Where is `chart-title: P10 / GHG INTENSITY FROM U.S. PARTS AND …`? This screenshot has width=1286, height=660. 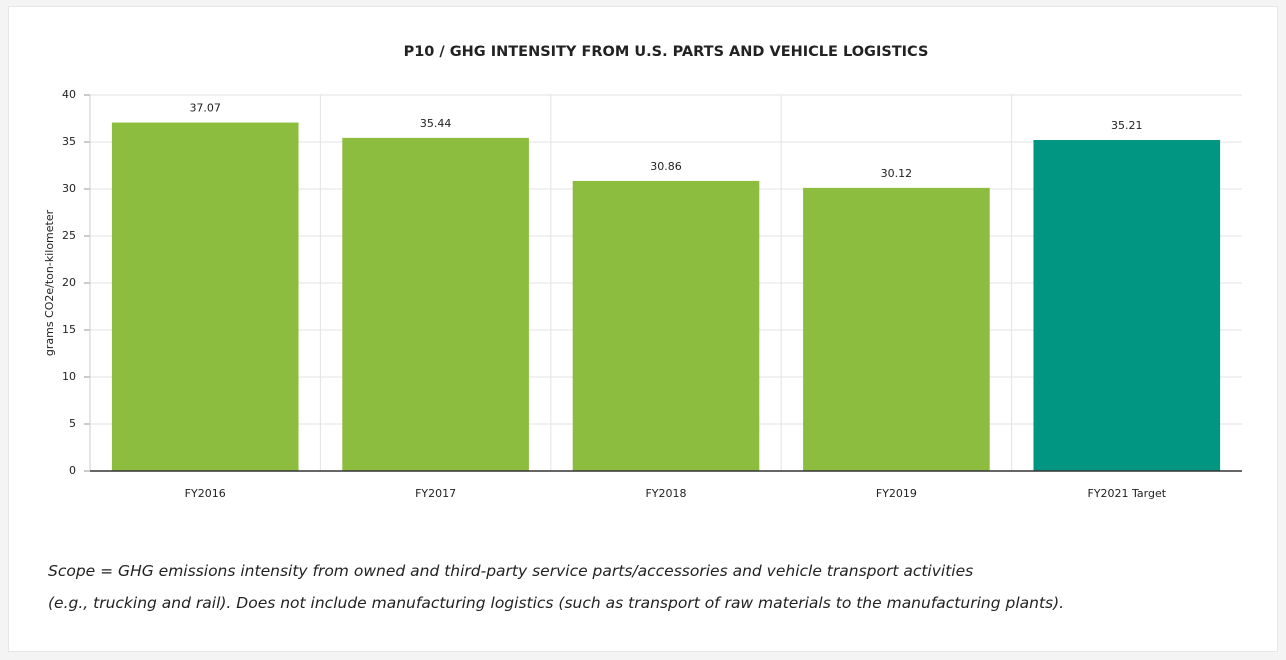 chart-title: P10 / GHG INTENSITY FROM U.S. PARTS AND … is located at coordinates (666, 52).